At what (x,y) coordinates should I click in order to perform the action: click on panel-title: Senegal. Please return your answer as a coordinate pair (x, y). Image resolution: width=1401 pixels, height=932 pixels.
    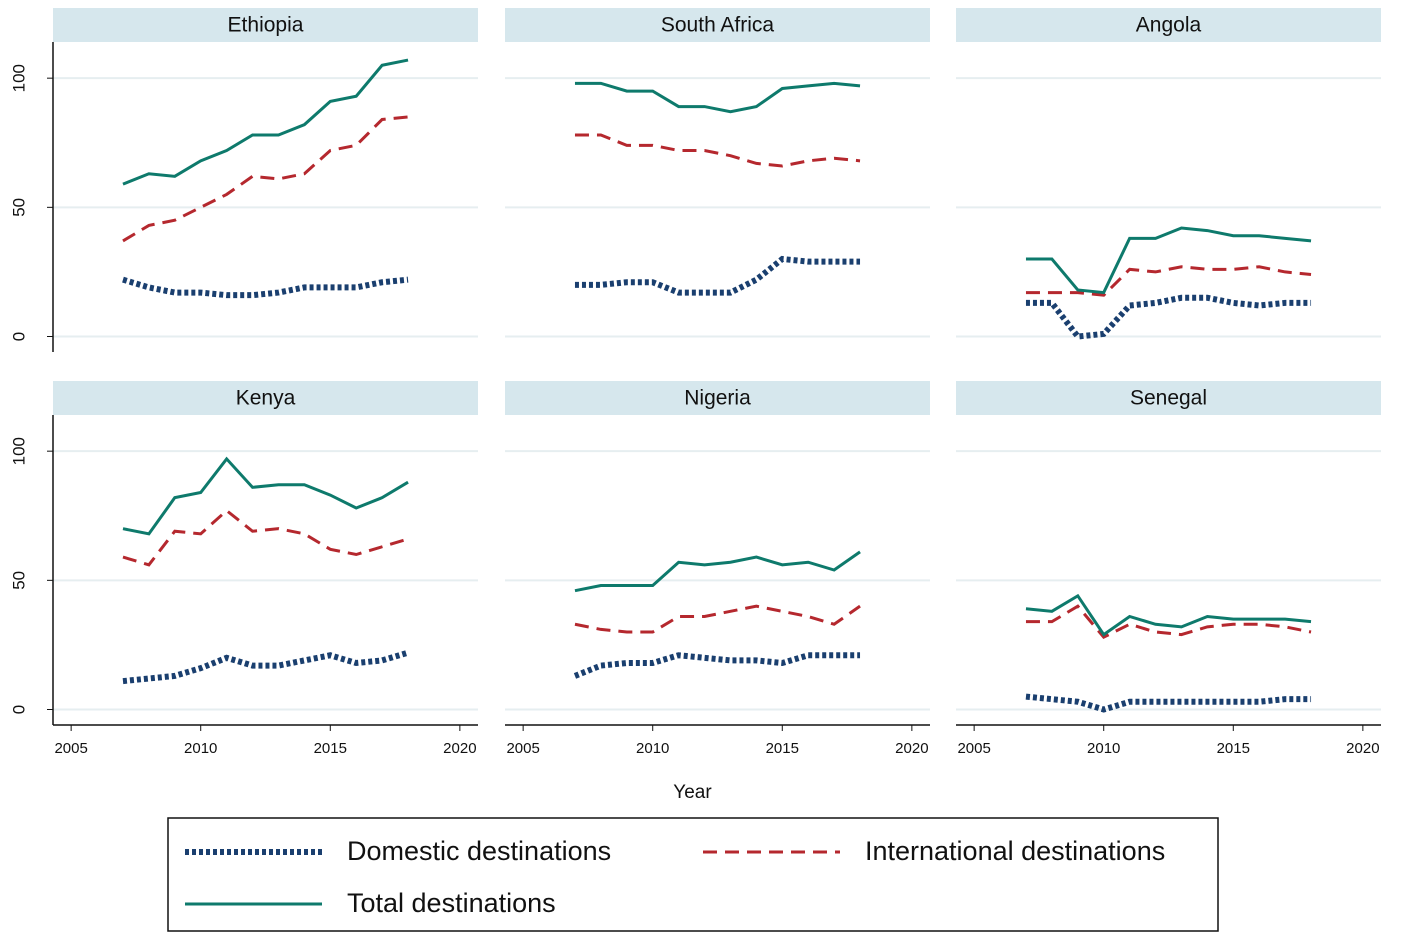
    Looking at the image, I should click on (1168, 398).